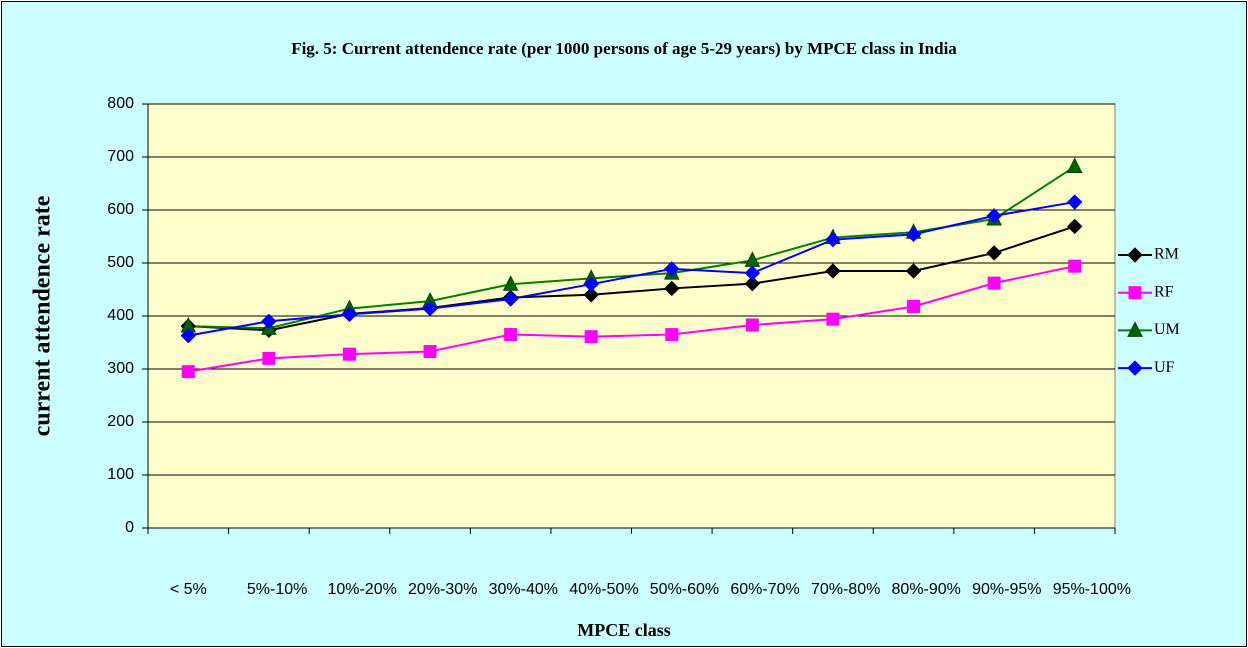 This screenshot has height=648, width=1248. Describe the element at coordinates (439, 572) in the screenshot. I see `x-tick-label-box: 20%-30%` at that location.